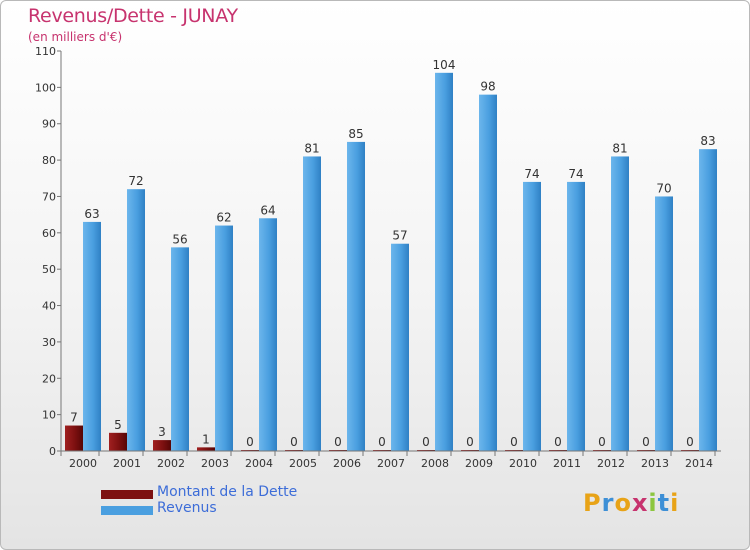  Describe the element at coordinates (227, 492) in the screenshot. I see `legend-label: Montant de la Dette` at that location.